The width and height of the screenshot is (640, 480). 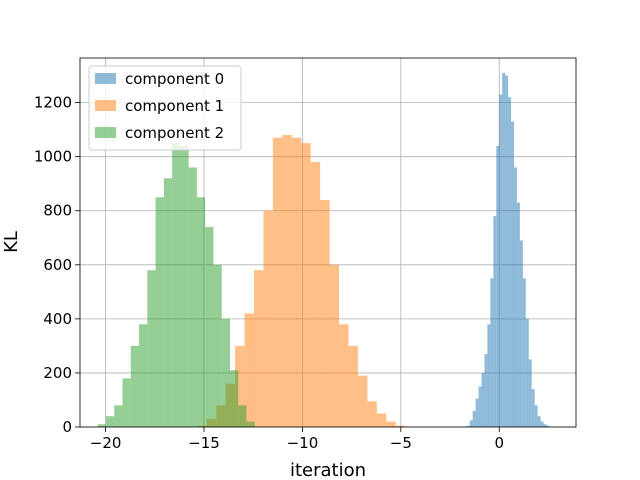 I want to click on legend-label-component-0: component 0, so click(x=174, y=79).